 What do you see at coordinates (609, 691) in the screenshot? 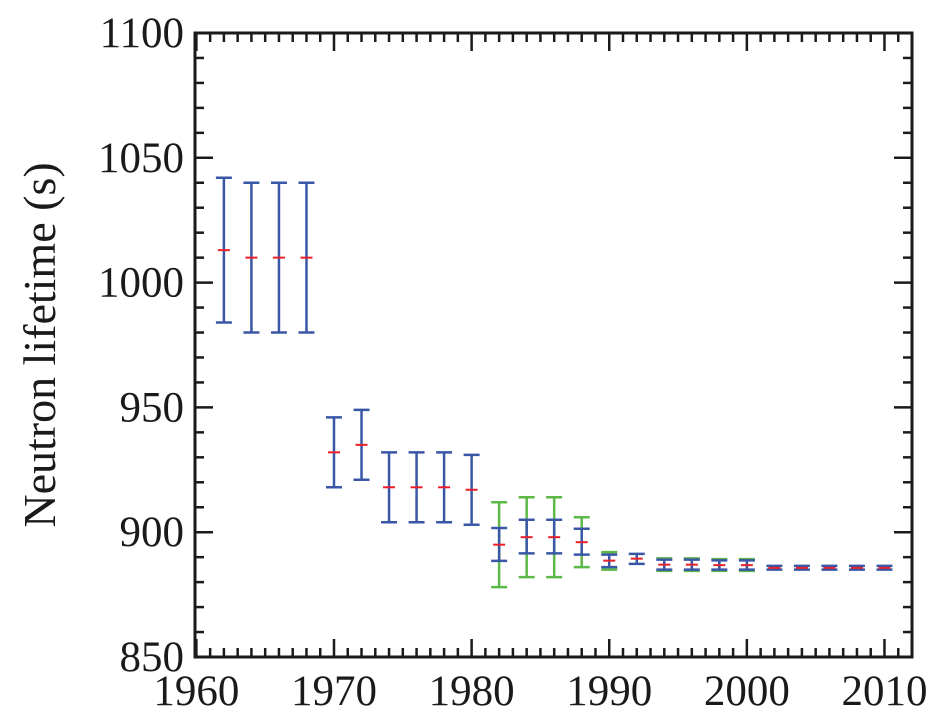
I see `x-tick-label: 1990` at bounding box center [609, 691].